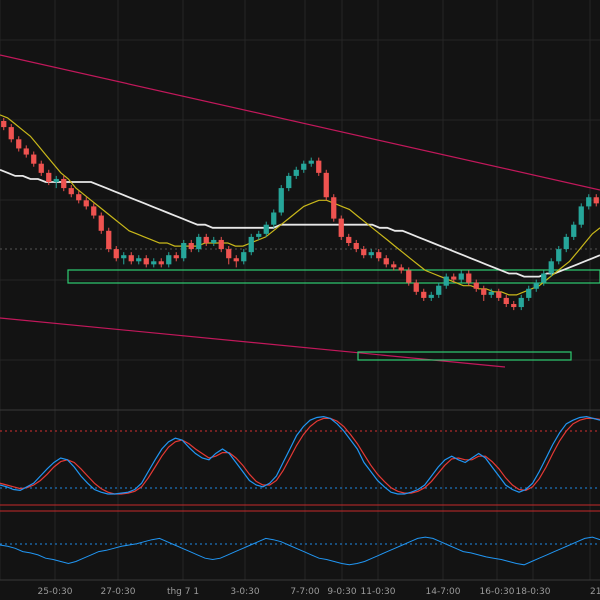  Describe the element at coordinates (333, 276) in the screenshot. I see `support-zone-upper` at that location.